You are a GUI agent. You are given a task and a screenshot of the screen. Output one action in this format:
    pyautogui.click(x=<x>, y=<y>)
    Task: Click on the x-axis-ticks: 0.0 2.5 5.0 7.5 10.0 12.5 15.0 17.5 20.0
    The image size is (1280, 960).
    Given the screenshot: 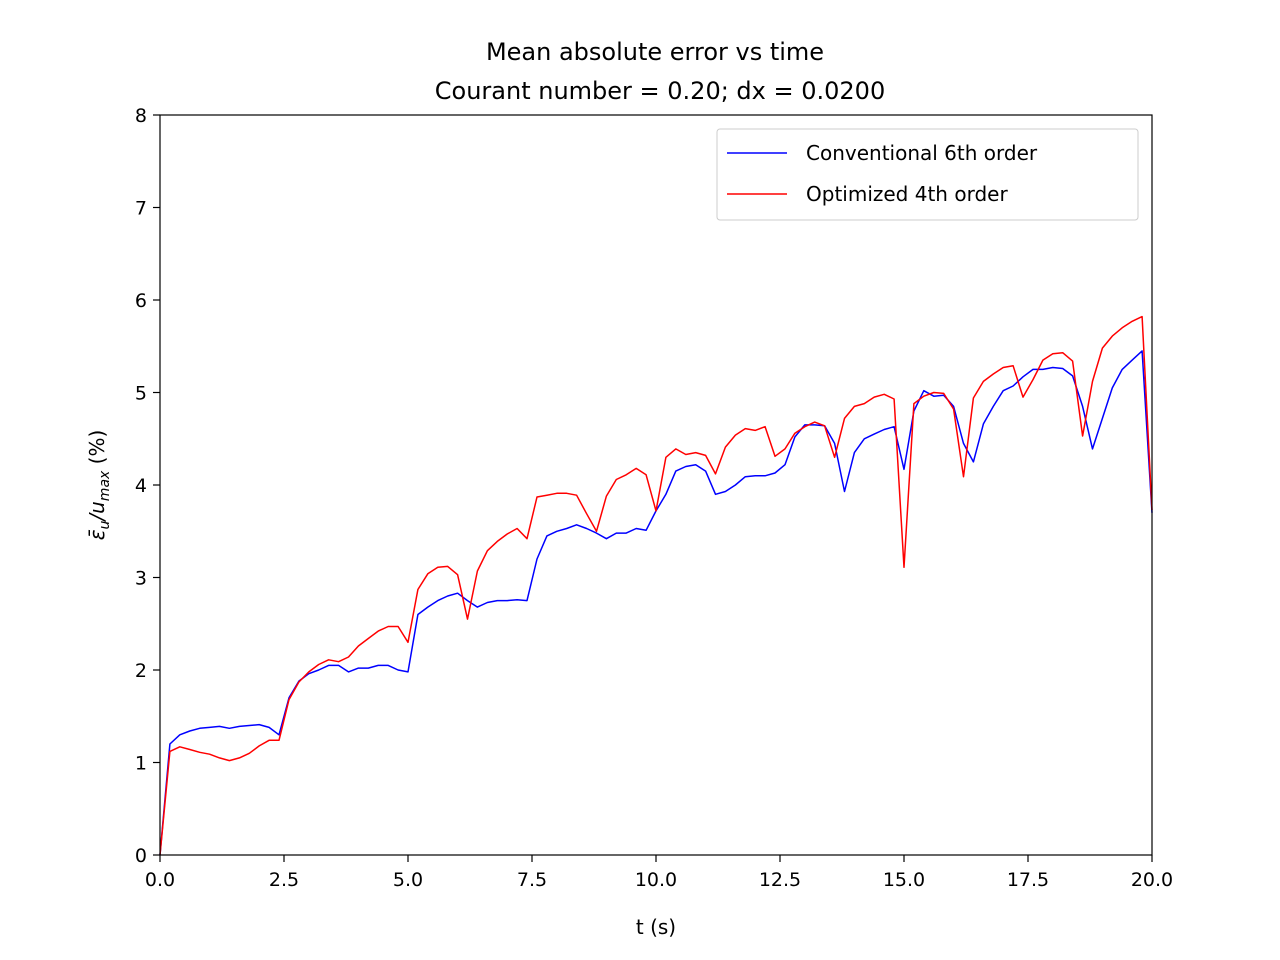 What is the action you would take?
    pyautogui.click(x=659, y=873)
    